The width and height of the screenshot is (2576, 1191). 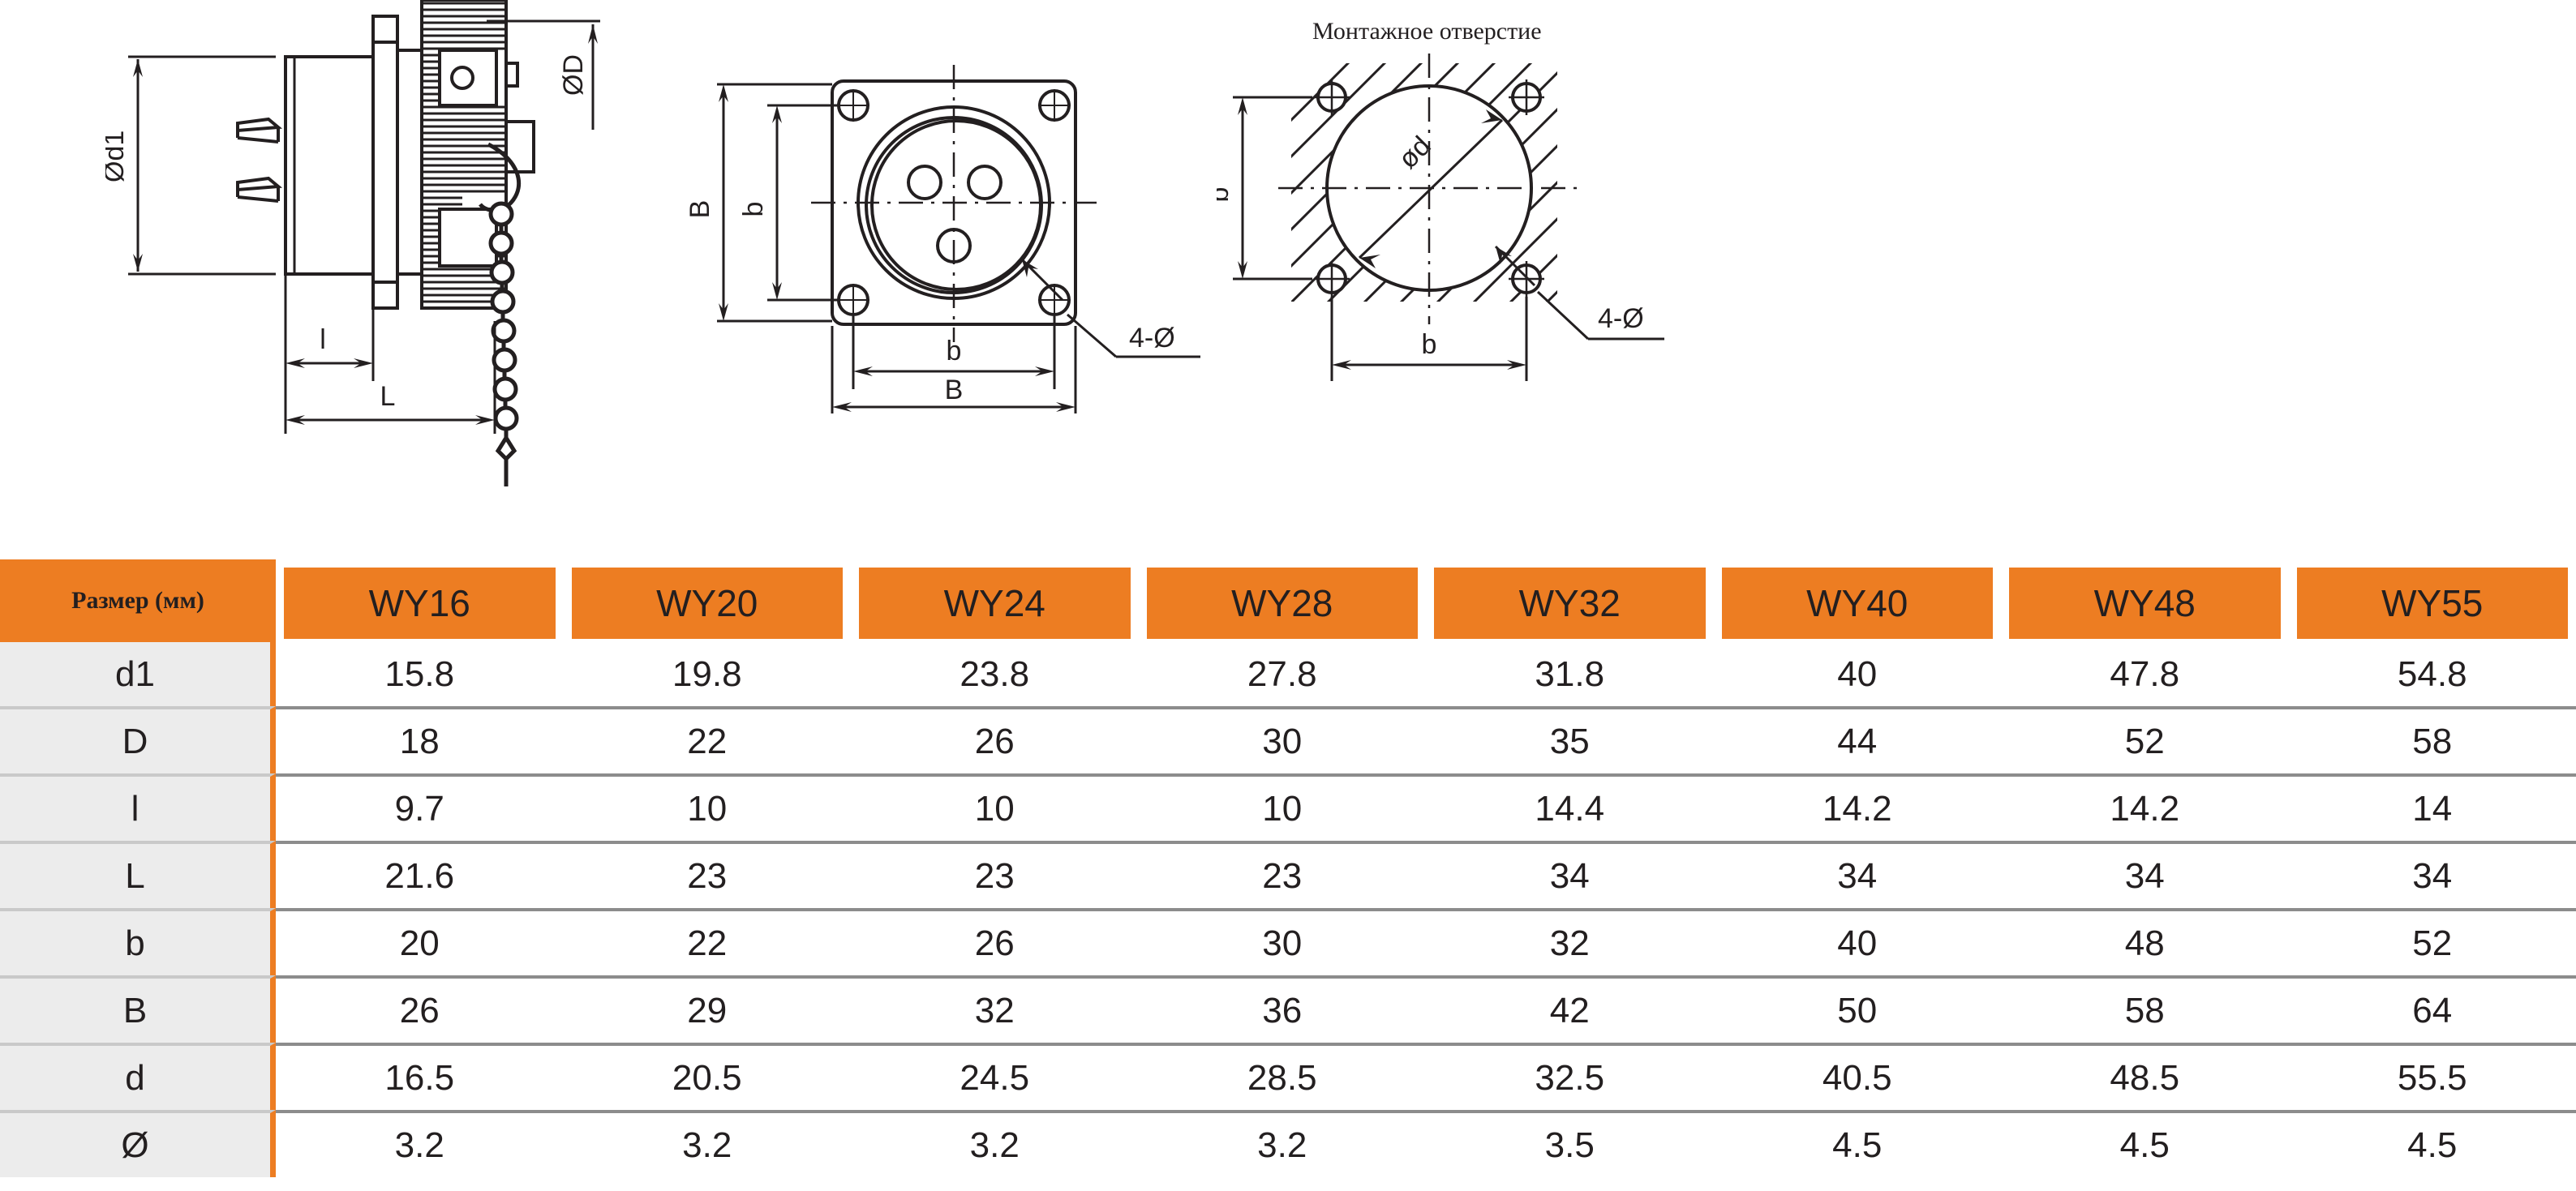 What do you see at coordinates (1282, 1143) in the screenshot?
I see `cell-diameter-wy28: 3.2` at bounding box center [1282, 1143].